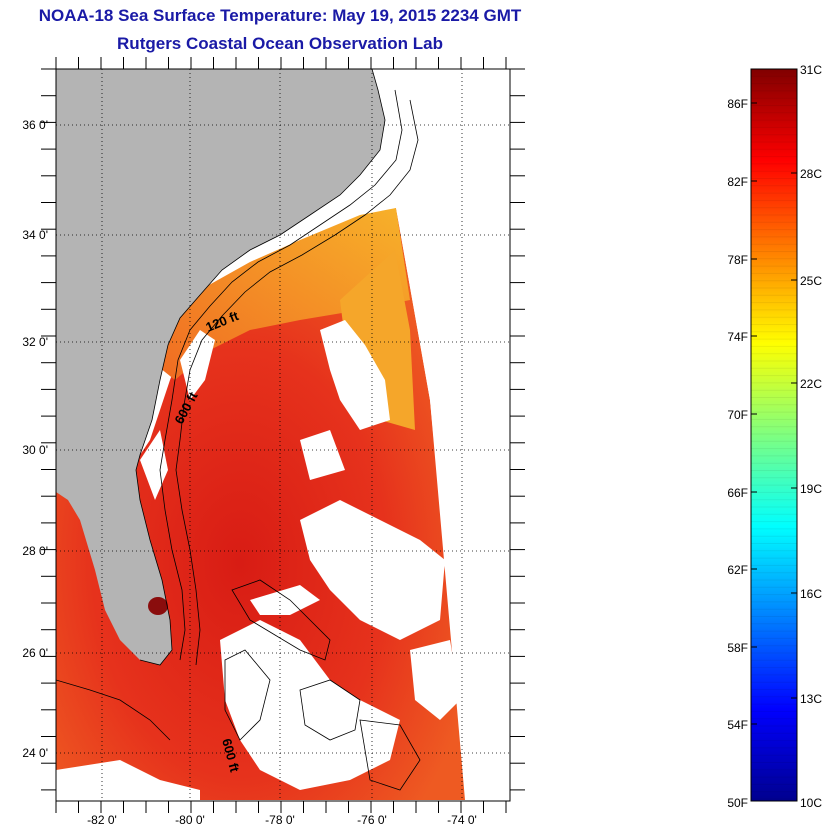 The height and width of the screenshot is (832, 833). I want to click on map-subtitle: Rutgers Coastal Ocean Observation Lab, so click(280, 43).